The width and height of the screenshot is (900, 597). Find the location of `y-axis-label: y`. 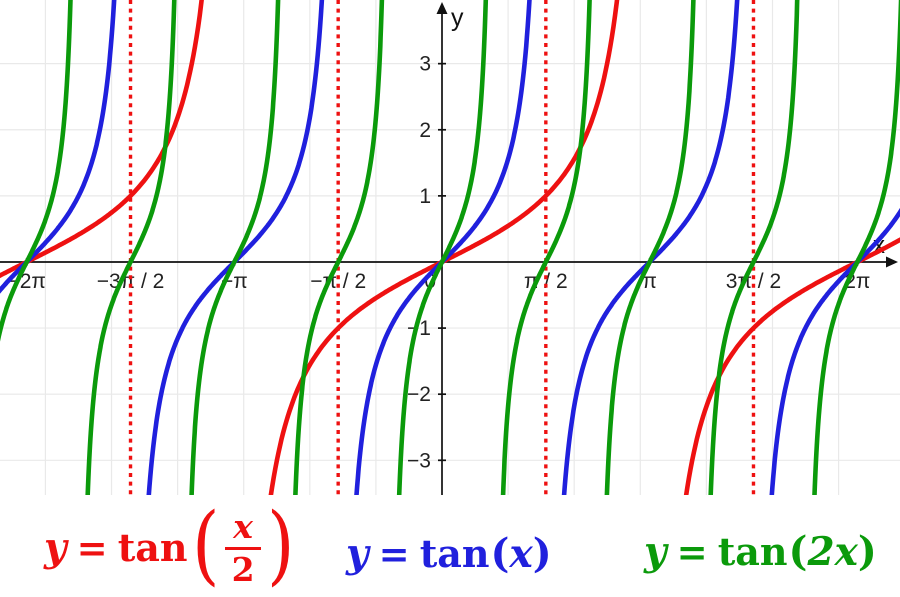

y-axis-label: y is located at coordinates (457, 18).